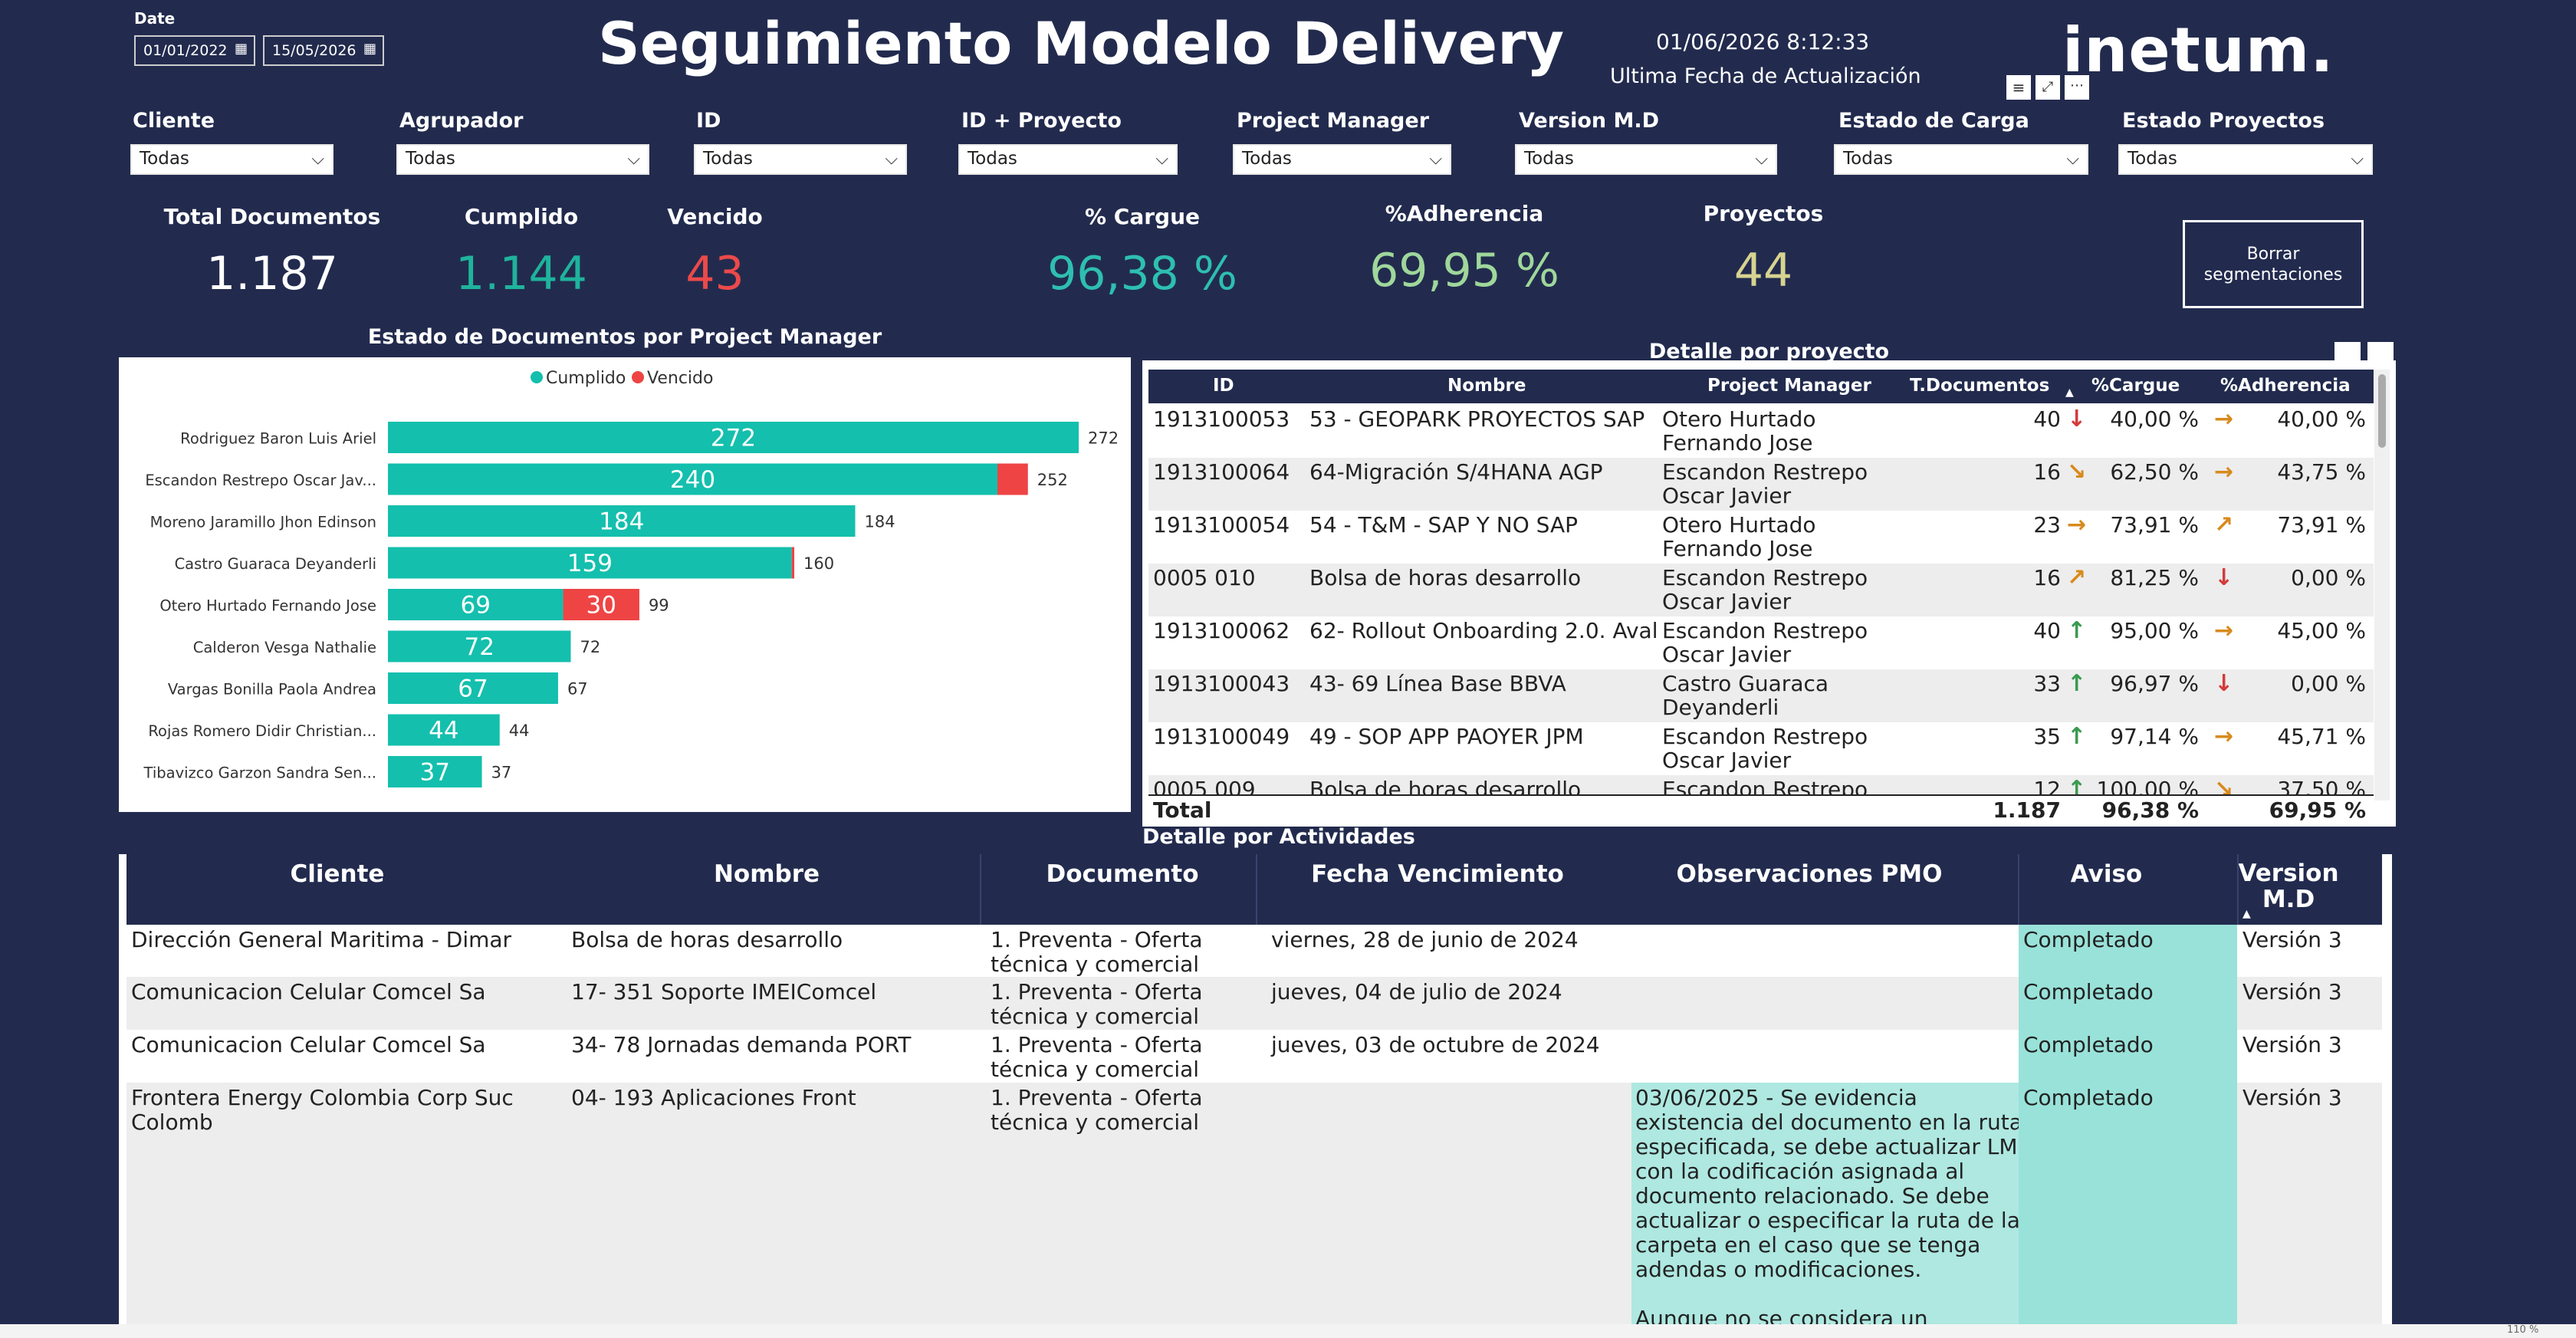 Image resolution: width=2576 pixels, height=1338 pixels. Describe the element at coordinates (1437, 683) in the screenshot. I see `cell-nombre: 43- 69 Línea Base BBVA` at that location.